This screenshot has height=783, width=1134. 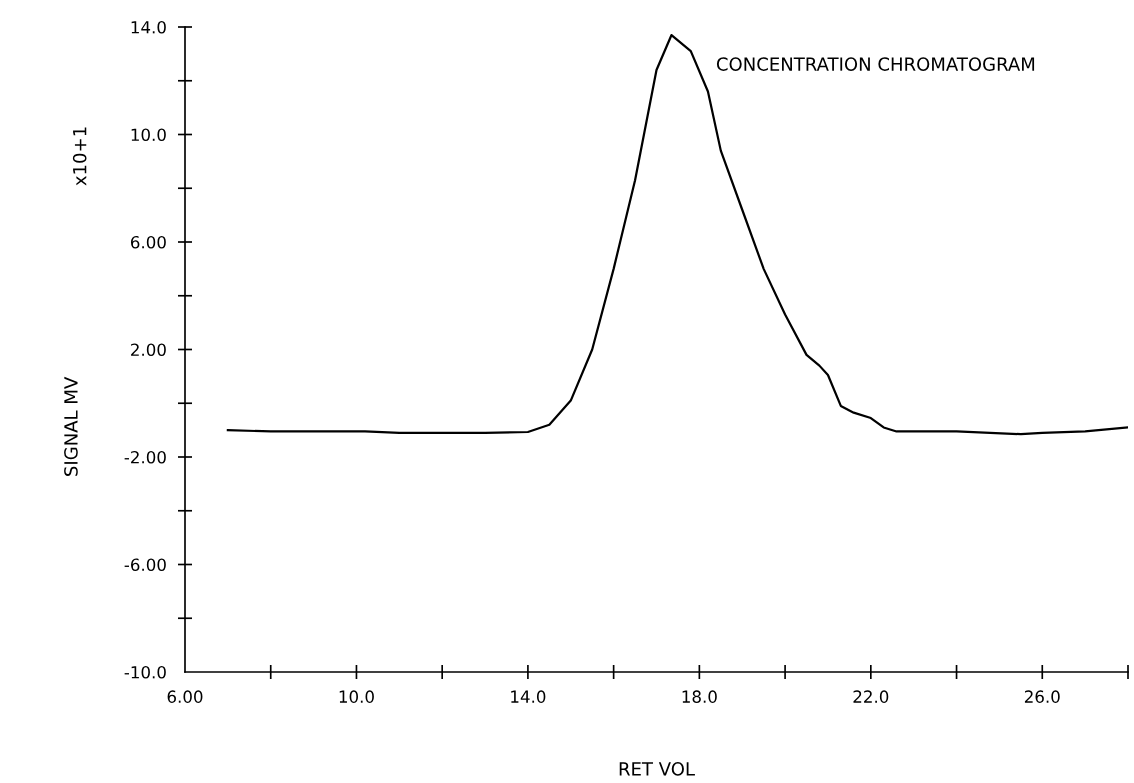 I want to click on x-tick-label: 18.0, so click(x=699, y=696).